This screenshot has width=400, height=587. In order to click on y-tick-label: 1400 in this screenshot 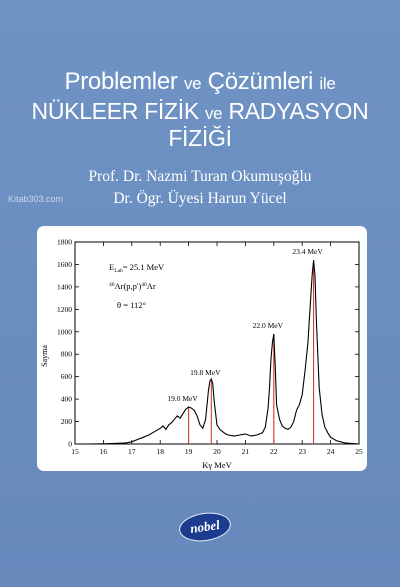, I will do `click(64, 286)`.